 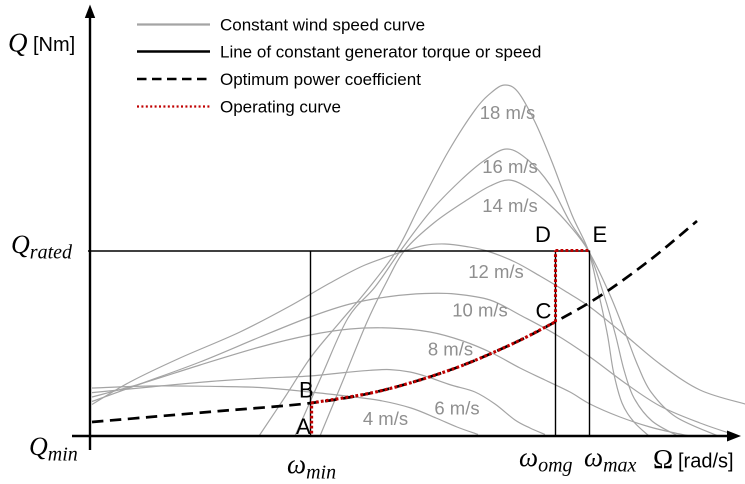 What do you see at coordinates (18, 43) in the screenshot?
I see `svg-text: Q` at bounding box center [18, 43].